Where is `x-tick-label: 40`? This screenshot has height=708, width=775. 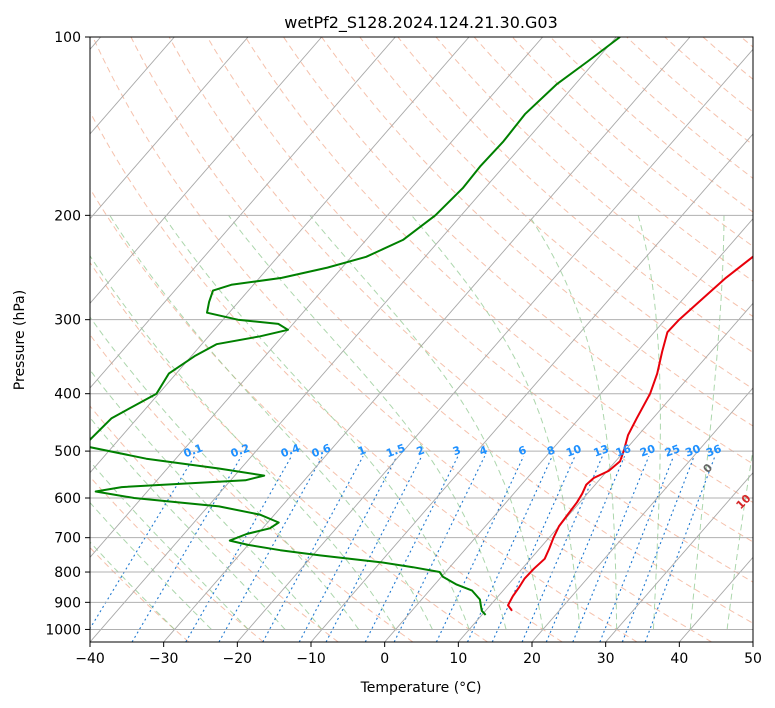 x-tick-label: 40 is located at coordinates (679, 659).